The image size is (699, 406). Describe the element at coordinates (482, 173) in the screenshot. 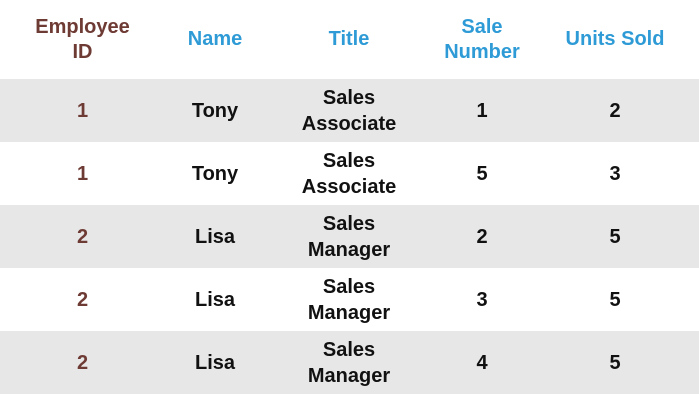

I see `cell-sale-number: 5` at that location.